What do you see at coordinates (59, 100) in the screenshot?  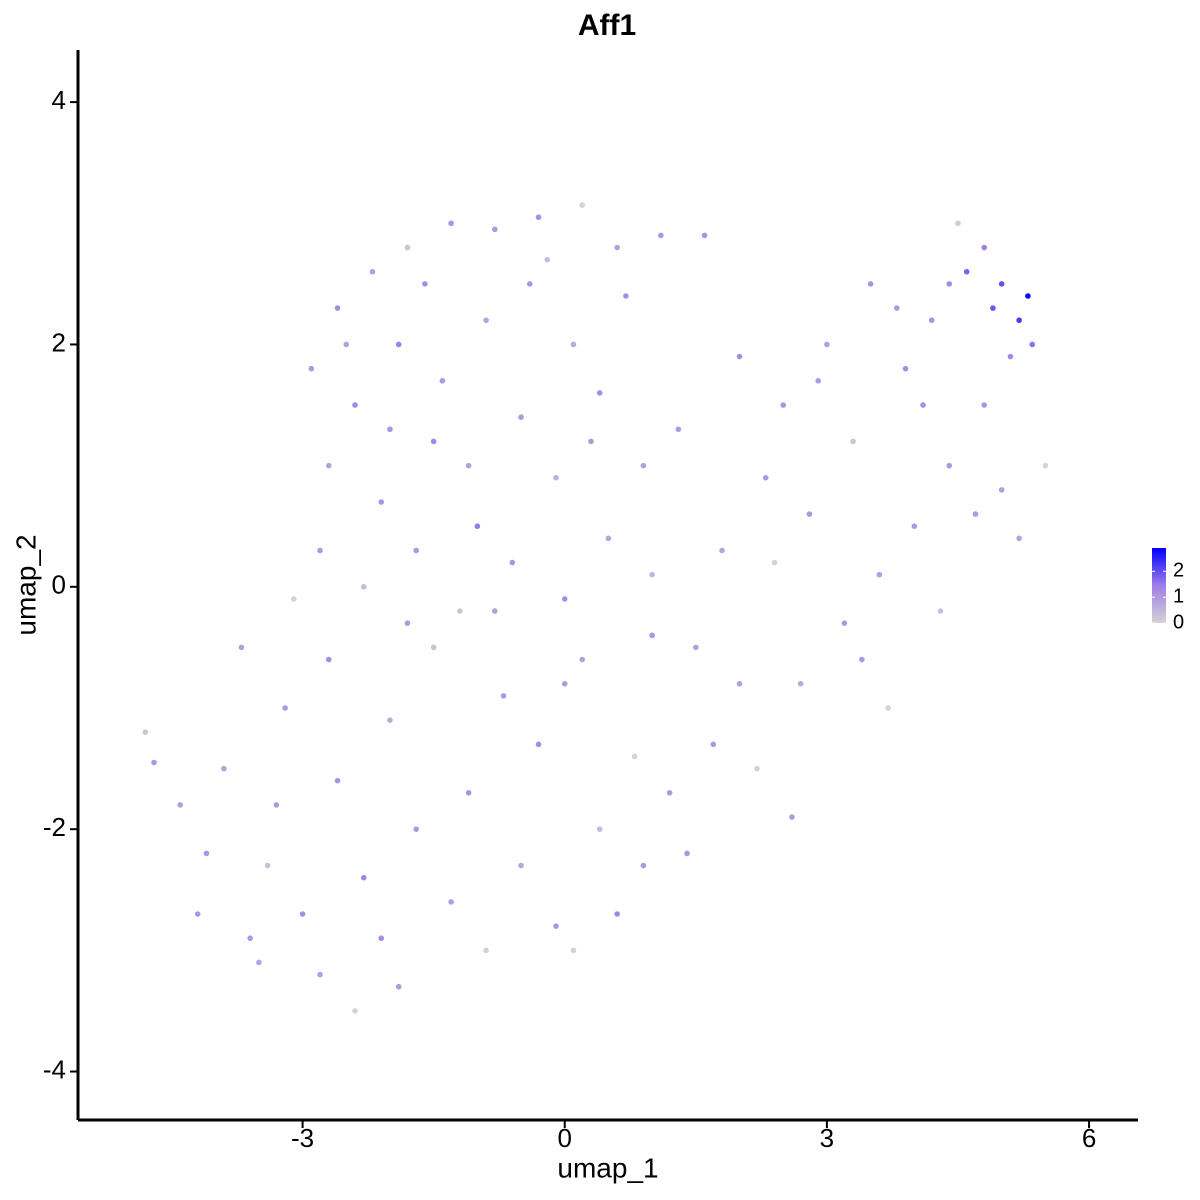 I see `y-tick-label: 4` at bounding box center [59, 100].